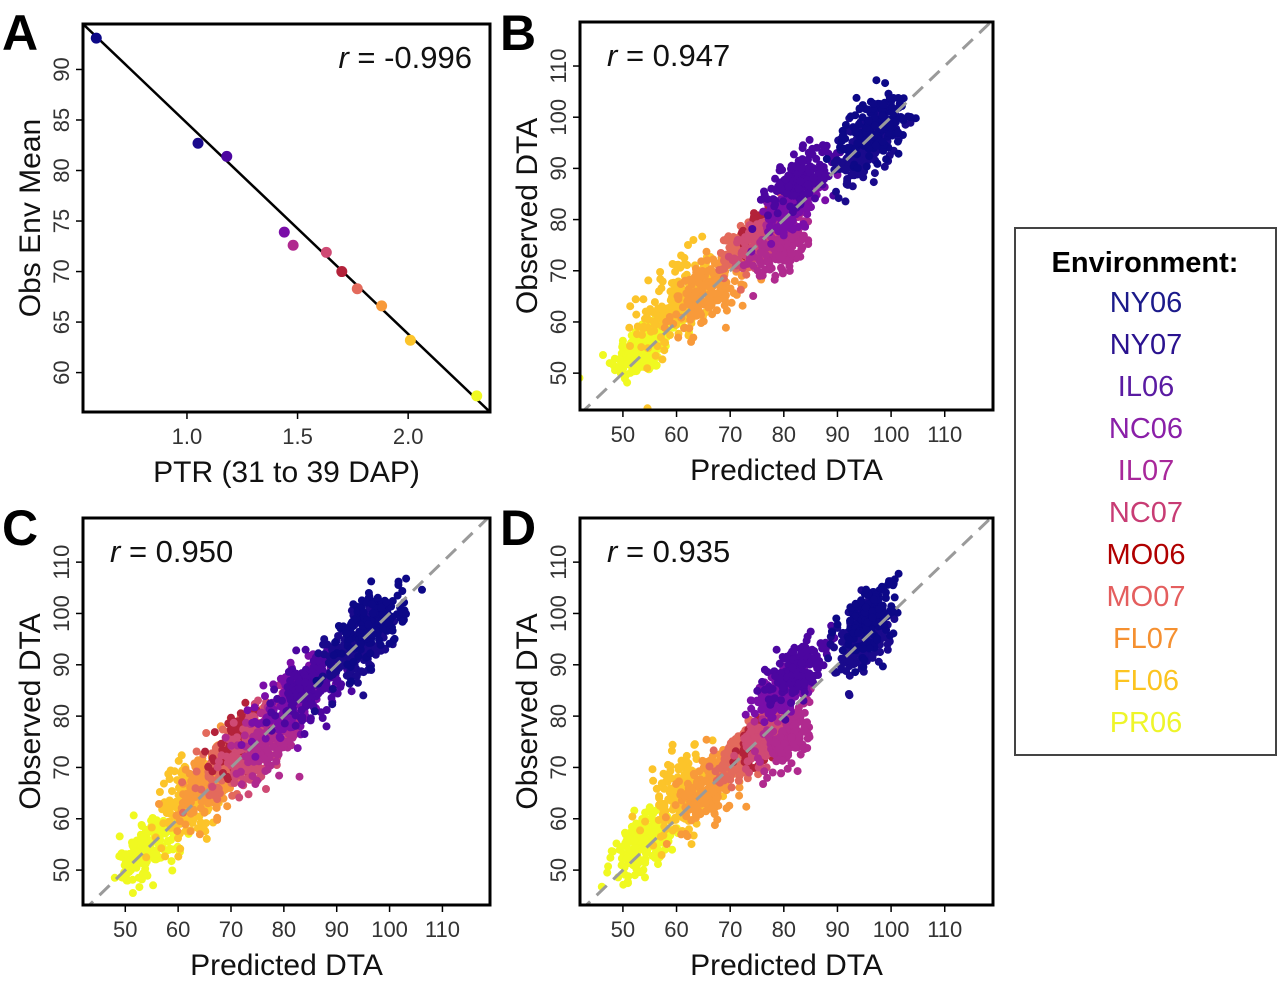 The image size is (1280, 983). What do you see at coordinates (252, 722) in the screenshot?
I see `point-nc06` at bounding box center [252, 722].